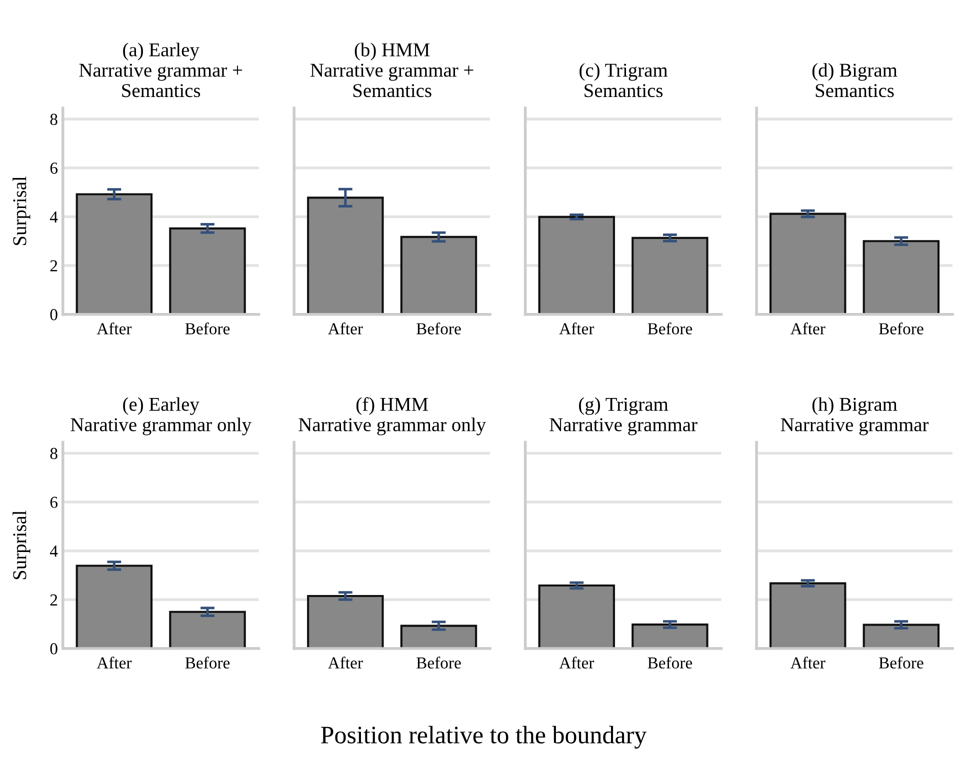 This screenshot has width=967, height=772. I want to click on chart-title: (a) Earley Narrative grammar + Semantics, so click(160, 70).